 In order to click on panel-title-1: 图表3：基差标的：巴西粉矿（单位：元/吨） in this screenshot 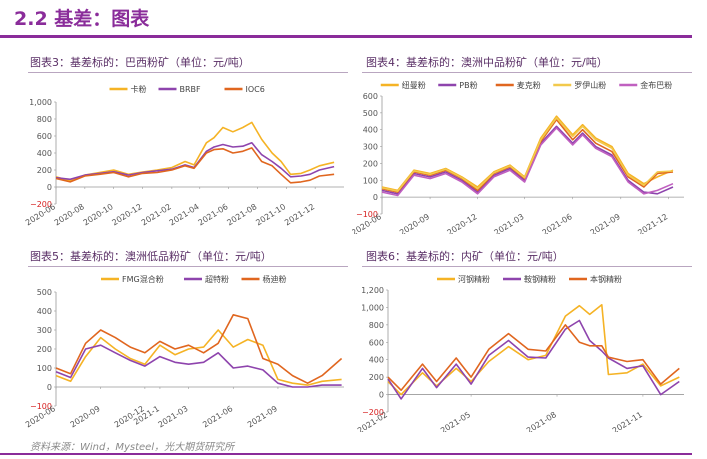, I will do `click(140, 62)`.